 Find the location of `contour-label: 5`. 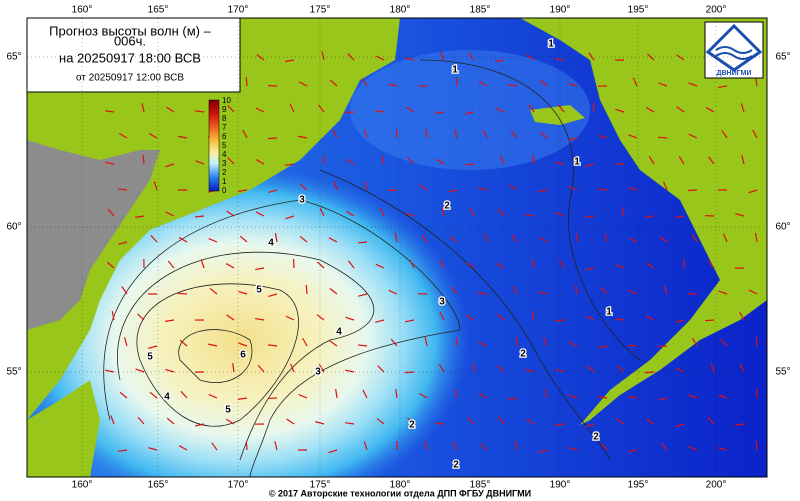

contour-label: 5 is located at coordinates (228, 410).